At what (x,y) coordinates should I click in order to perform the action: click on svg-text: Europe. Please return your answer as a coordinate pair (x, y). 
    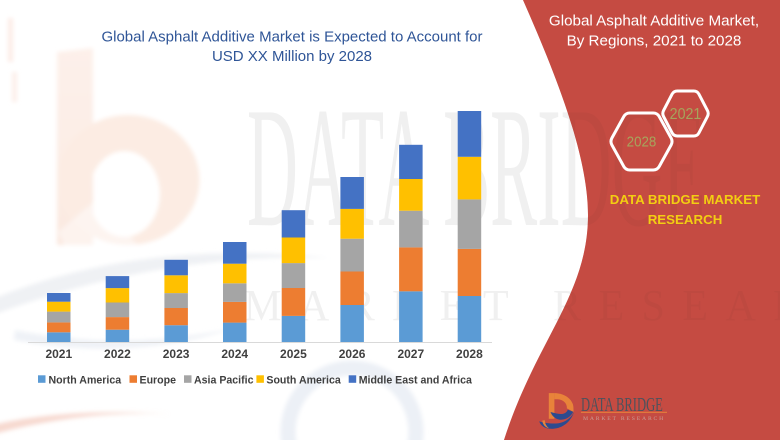
    Looking at the image, I should click on (158, 381).